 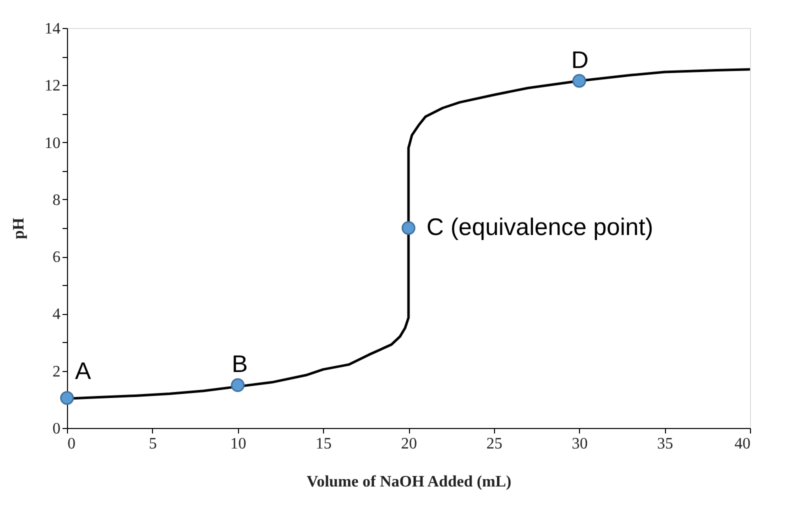 What do you see at coordinates (52, 143) in the screenshot?
I see `y-tick-label: 10` at bounding box center [52, 143].